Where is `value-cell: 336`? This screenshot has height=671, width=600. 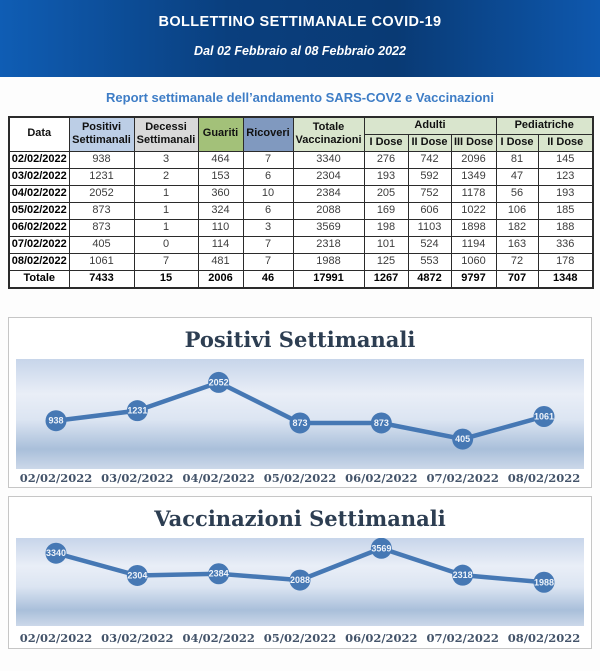
value-cell: 336 is located at coordinates (565, 244).